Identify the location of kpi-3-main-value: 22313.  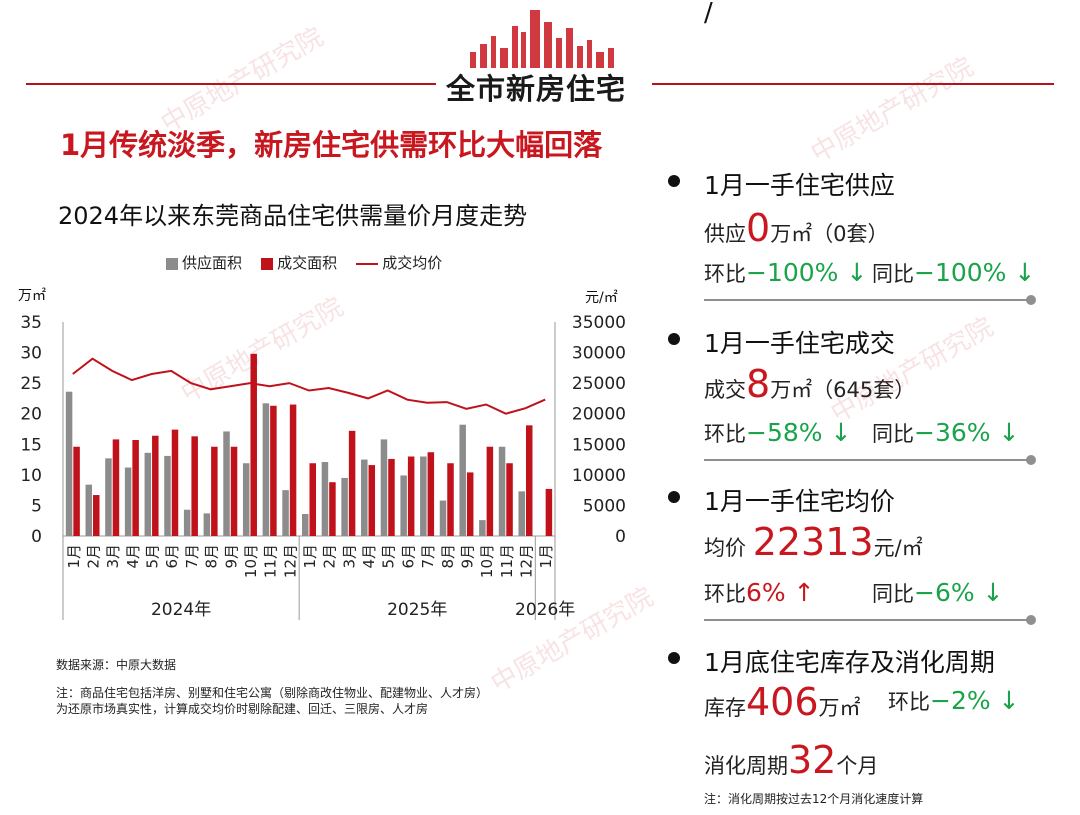
(813, 542).